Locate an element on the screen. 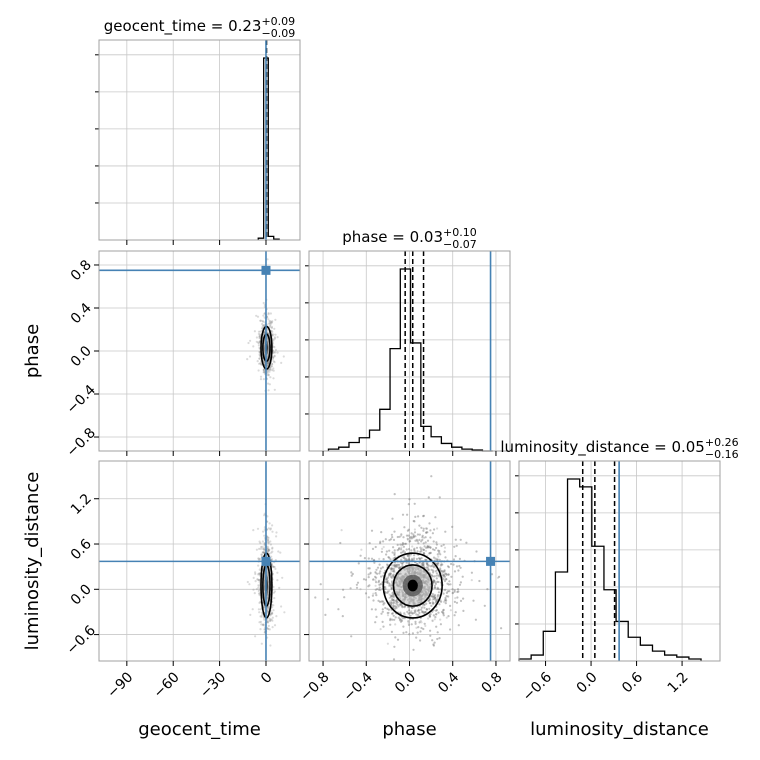 Image resolution: width=760 pixels, height=760 pixels. title-minus-error: −0.09 is located at coordinates (279, 33).